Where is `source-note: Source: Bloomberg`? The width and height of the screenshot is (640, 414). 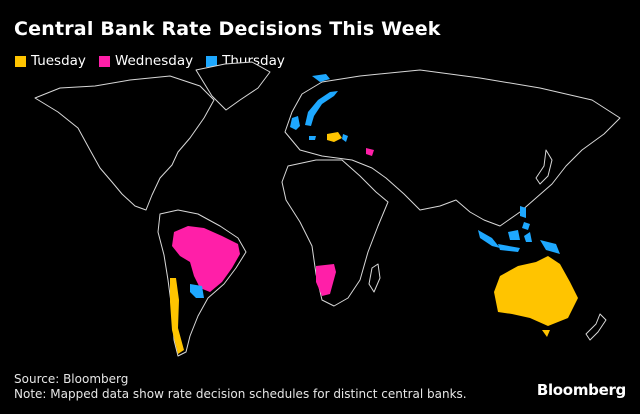
source-note: Source: Bloomberg is located at coordinates (71, 379).